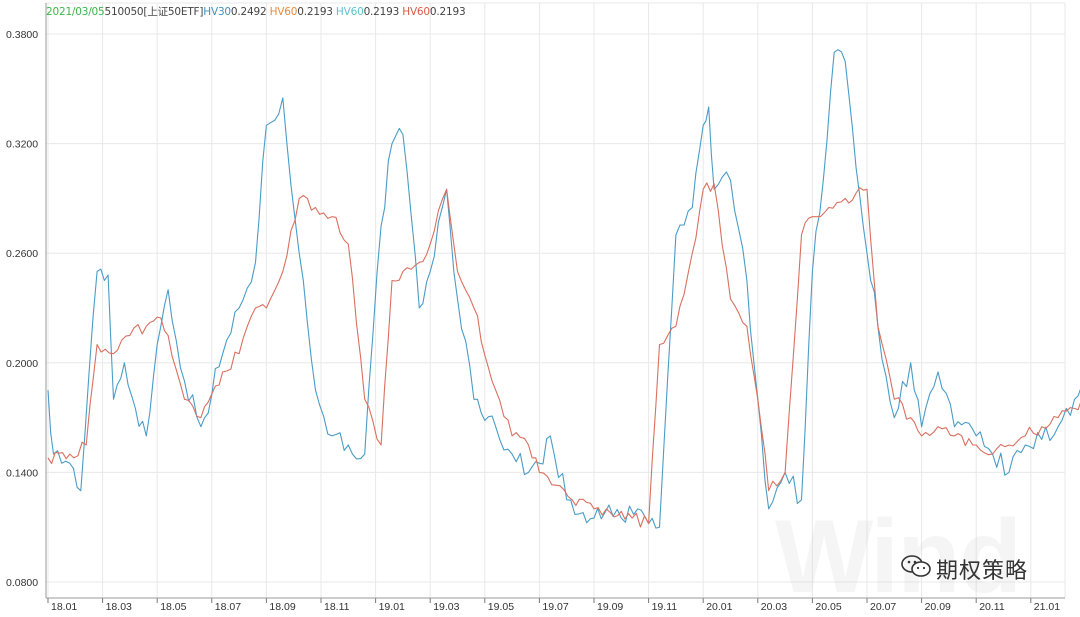  What do you see at coordinates (228, 607) in the screenshot?
I see `x-tick-label: 18.07` at bounding box center [228, 607].